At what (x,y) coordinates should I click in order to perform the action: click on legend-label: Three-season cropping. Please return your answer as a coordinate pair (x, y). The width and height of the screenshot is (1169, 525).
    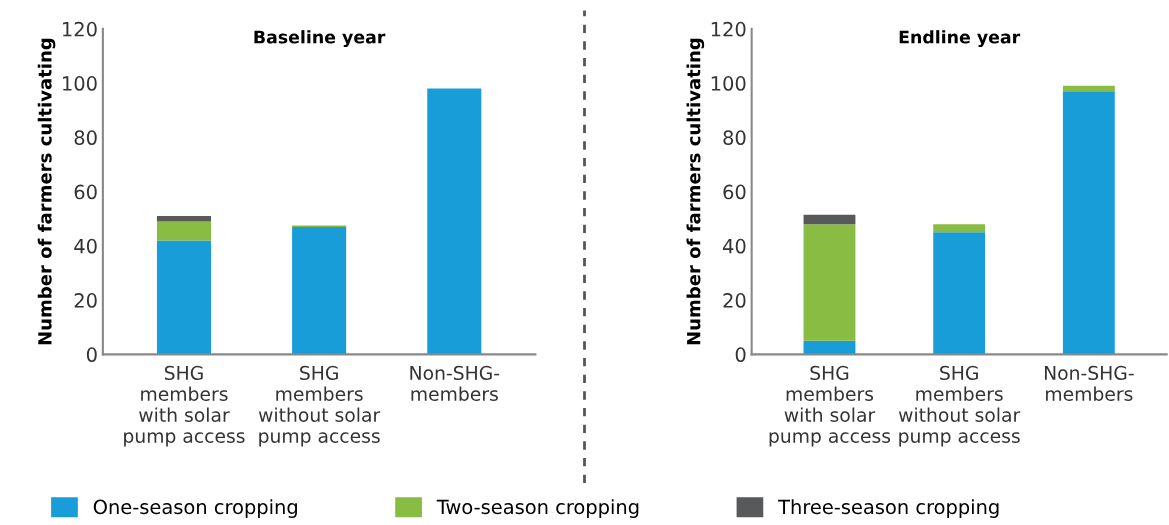
    Looking at the image, I should click on (888, 508).